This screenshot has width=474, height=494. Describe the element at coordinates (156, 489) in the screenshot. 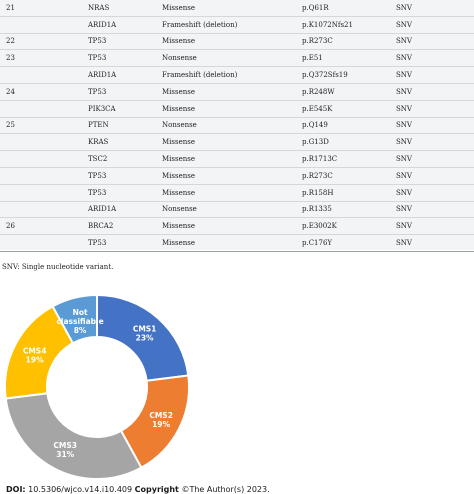

I see `copyright-label: Copyright` at that location.